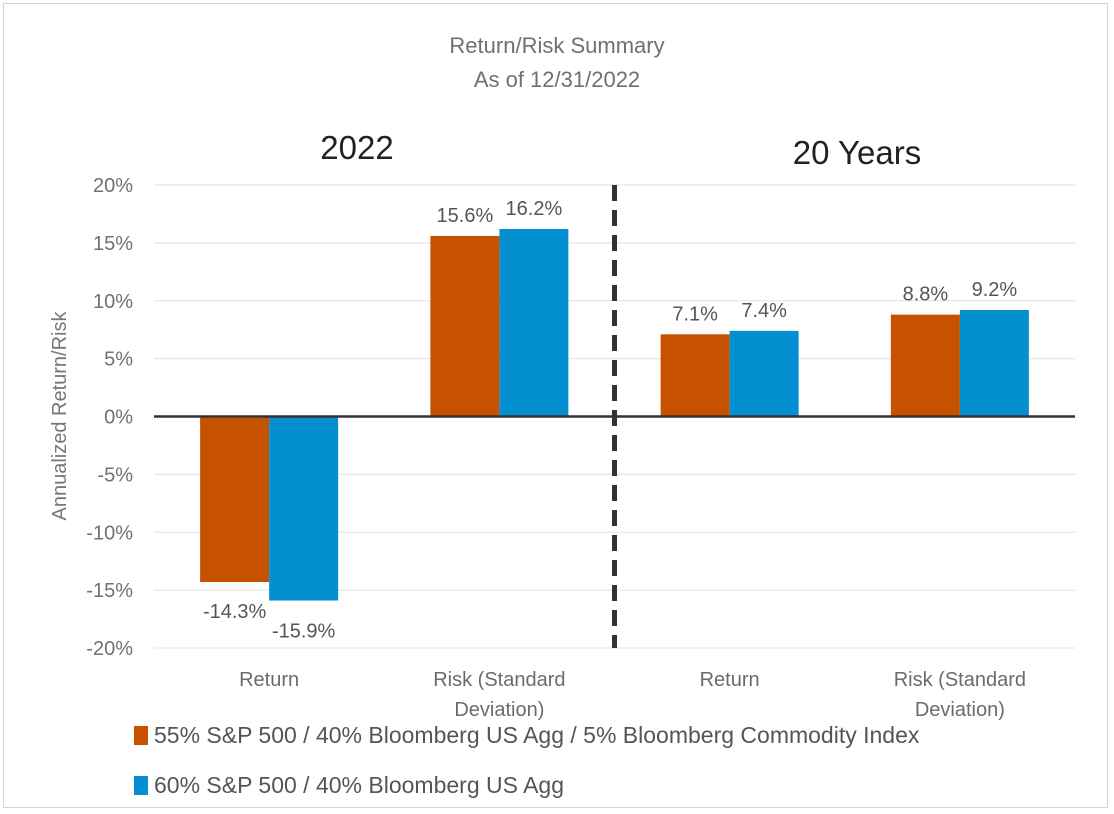 Image resolution: width=1114 pixels, height=814 pixels. What do you see at coordinates (109, 649) in the screenshot?
I see `y-tick-label: -20%` at bounding box center [109, 649].